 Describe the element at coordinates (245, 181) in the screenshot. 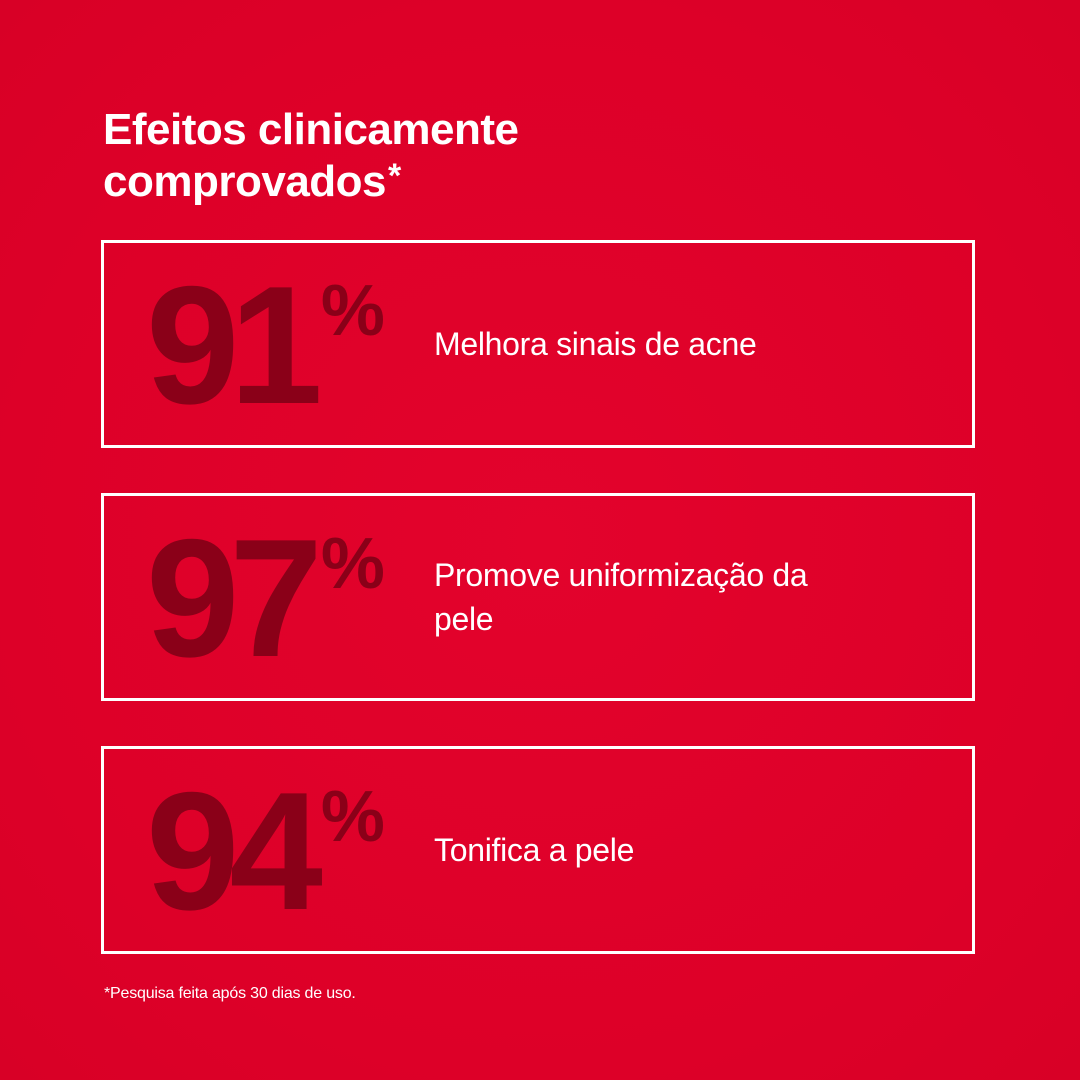

I see `title-line-2-text: comprovados` at that location.